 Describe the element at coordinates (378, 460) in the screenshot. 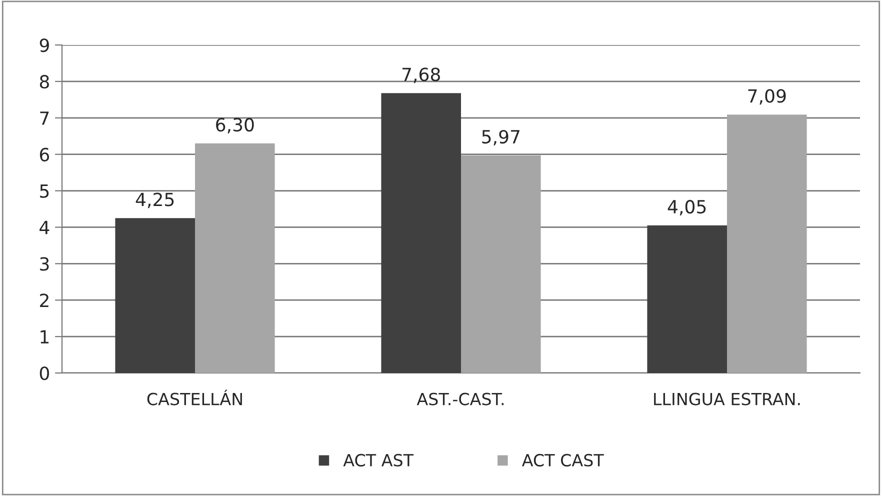

I see `legend-label: ACT AST` at that location.